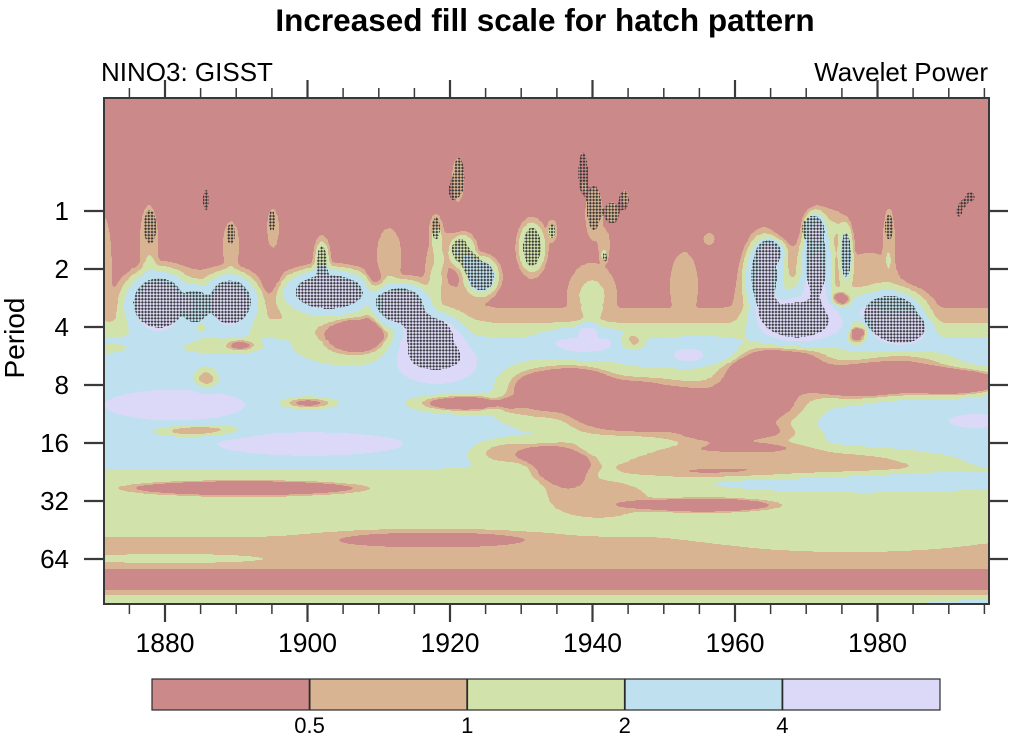  I want to click on svg-text: 64, so click(54, 559).